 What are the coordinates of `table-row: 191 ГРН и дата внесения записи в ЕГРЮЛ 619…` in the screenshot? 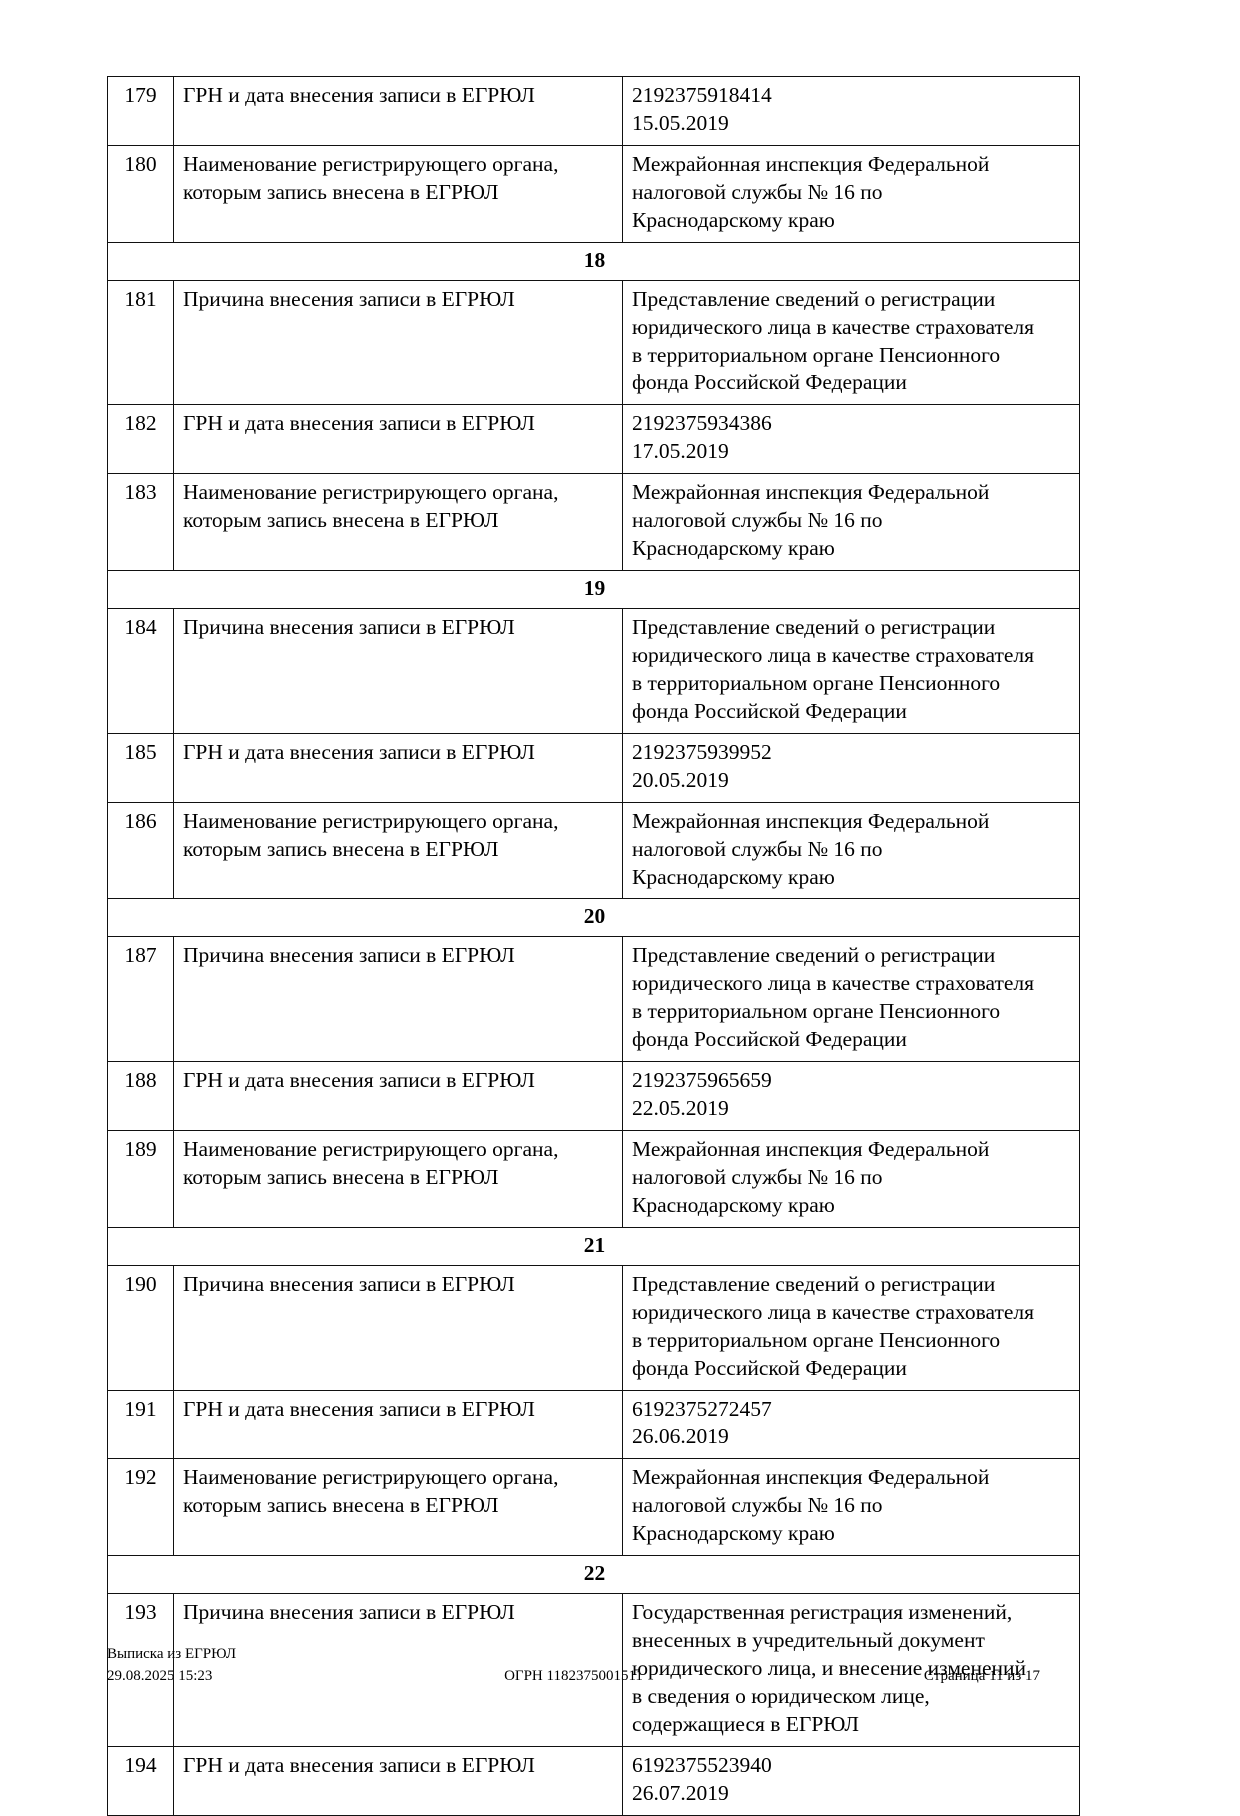 It's located at (593, 1424).